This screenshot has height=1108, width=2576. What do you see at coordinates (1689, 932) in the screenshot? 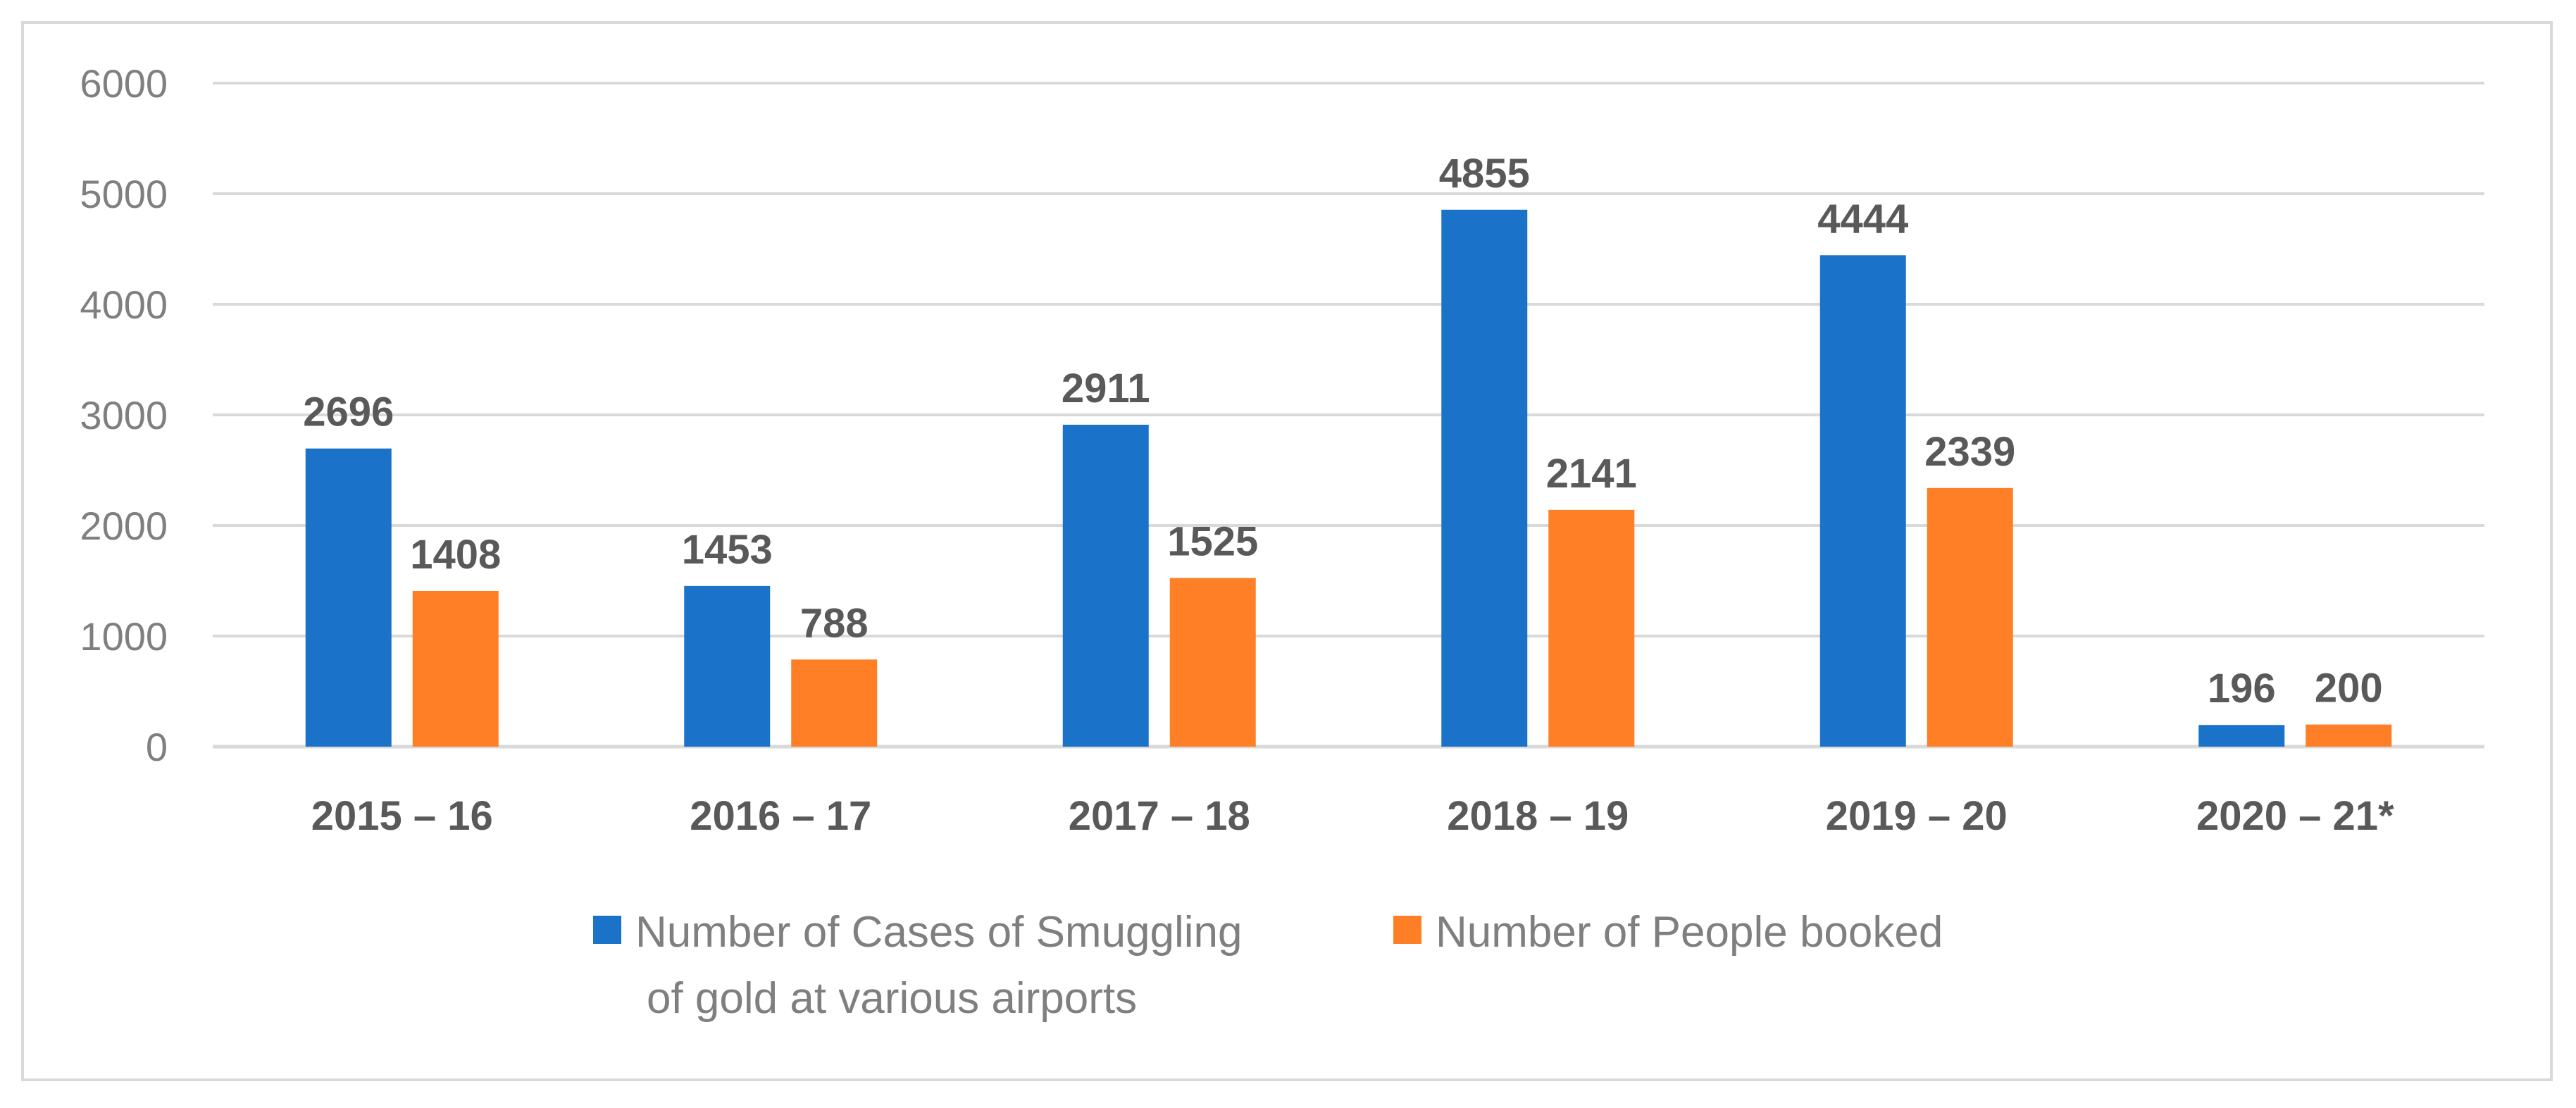
I see `legend-label: Number of People booked` at bounding box center [1689, 932].